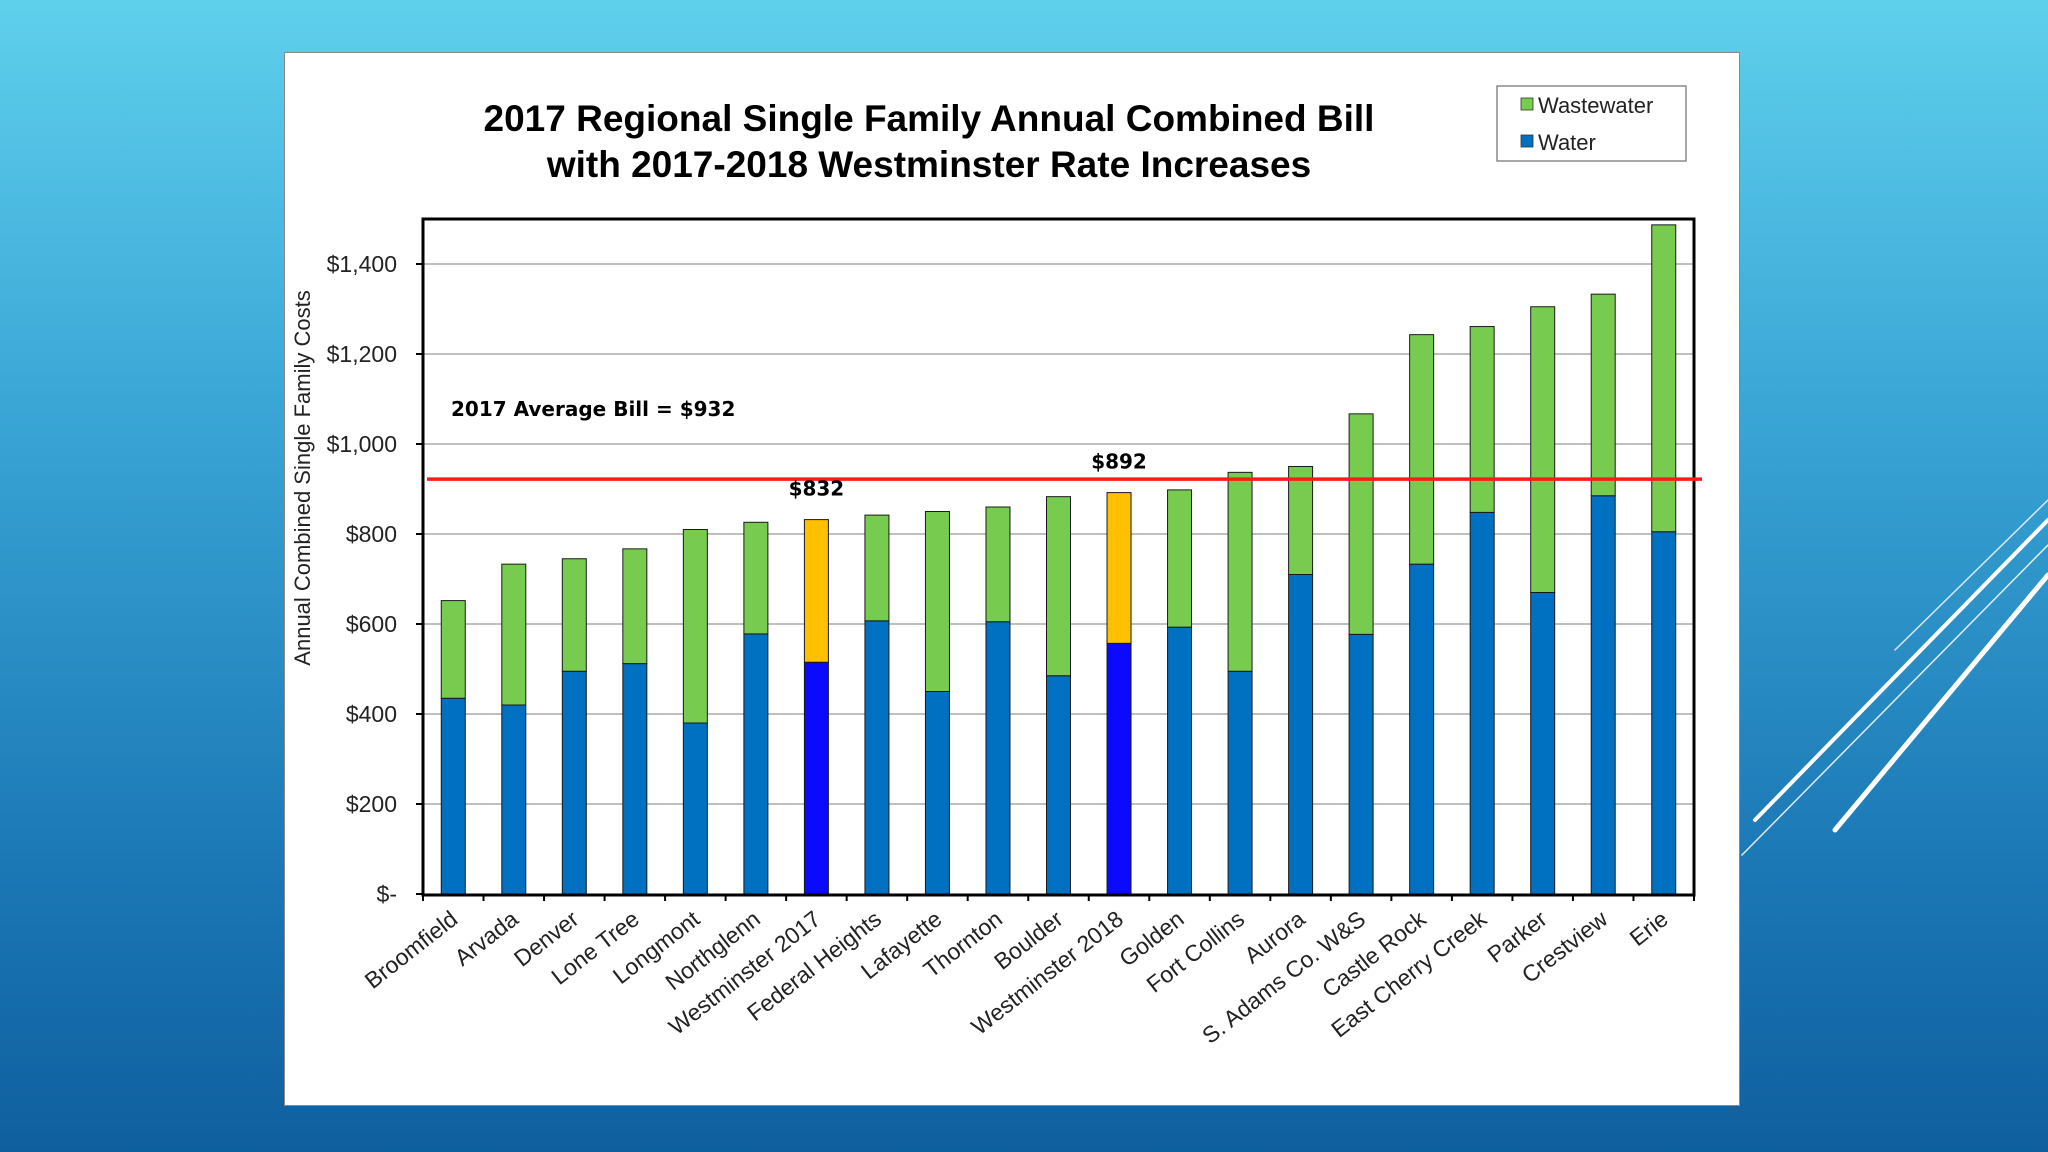 Image resolution: width=2048 pixels, height=1152 pixels. I want to click on y-tick-label: $-, so click(387, 894).